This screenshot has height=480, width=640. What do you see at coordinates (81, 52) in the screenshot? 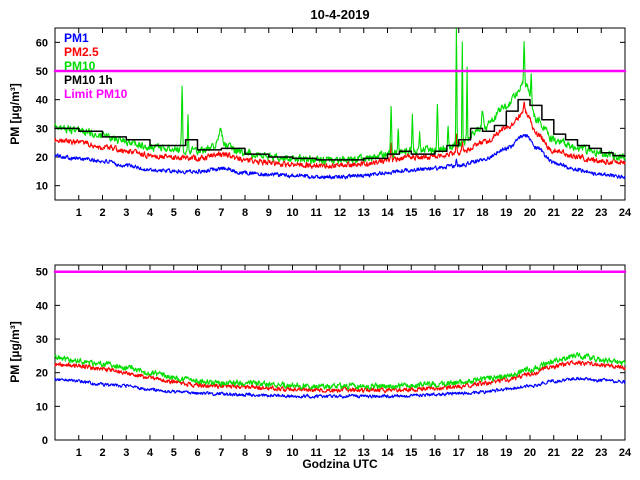
I see `legend-item-pm2-5: PM2.5` at bounding box center [81, 52].